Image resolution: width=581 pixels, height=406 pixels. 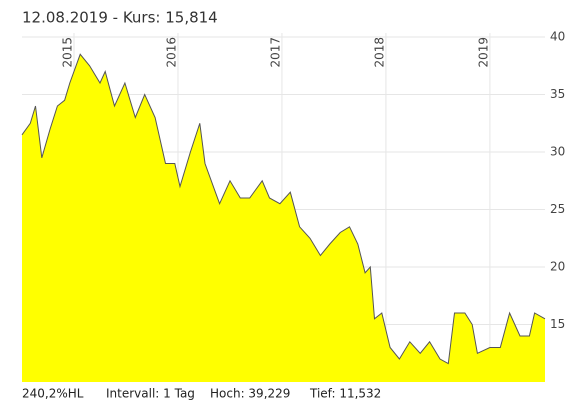 I want to click on footer-item: Tief: 11,532, so click(x=345, y=394).